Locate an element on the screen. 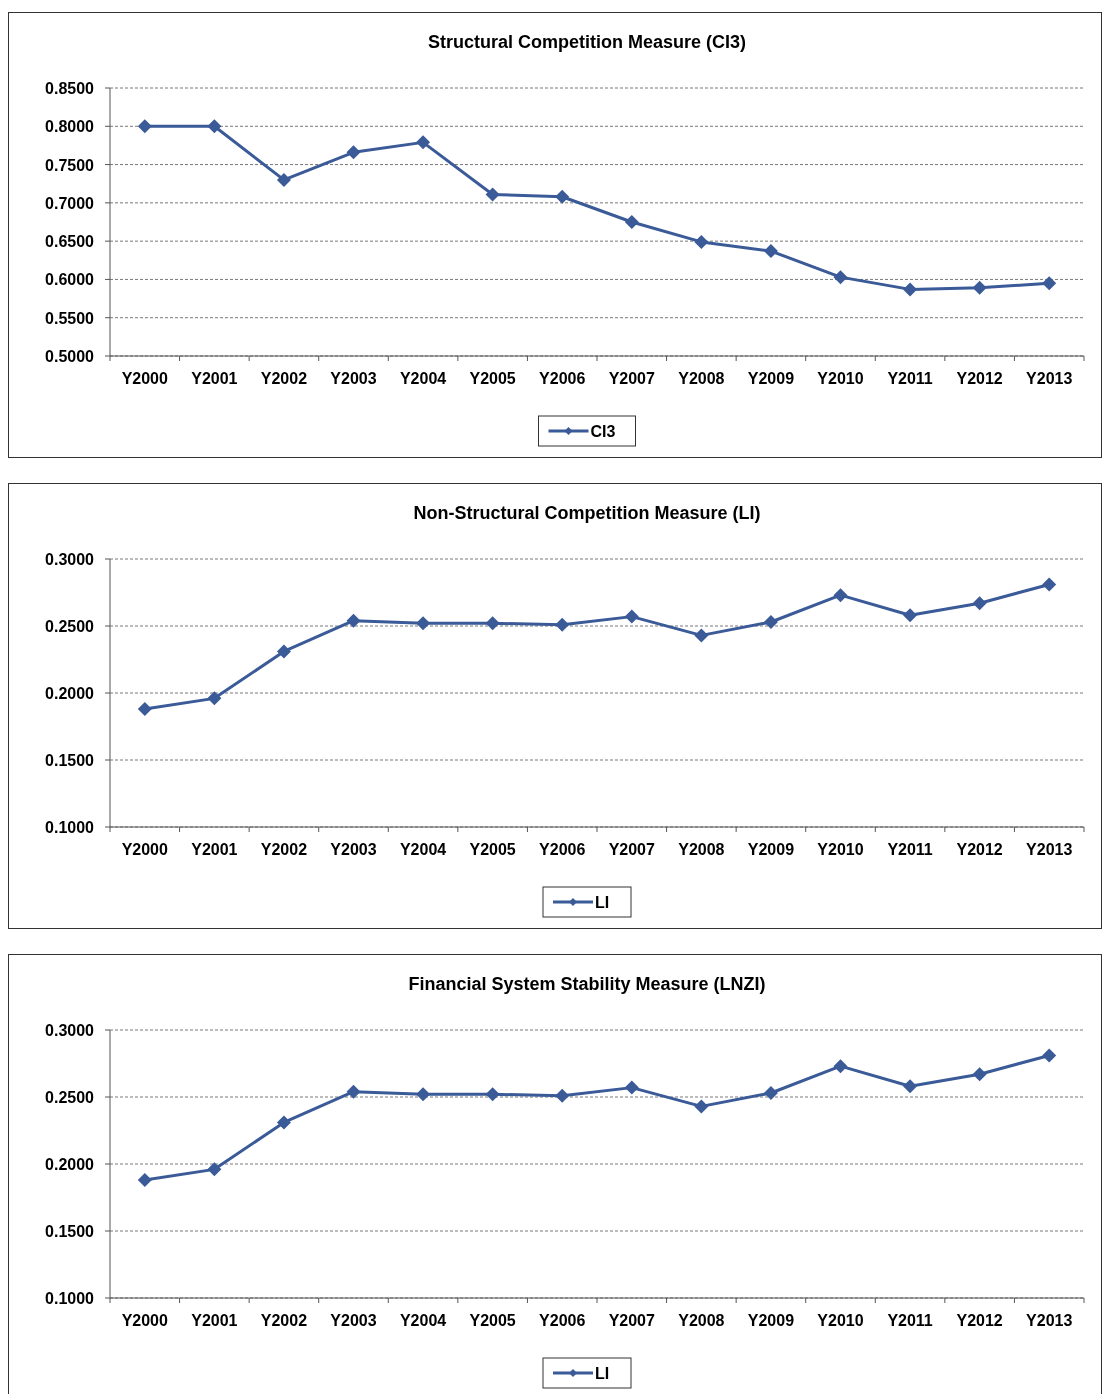  y-tick-label: 0.6500 is located at coordinates (70, 242).